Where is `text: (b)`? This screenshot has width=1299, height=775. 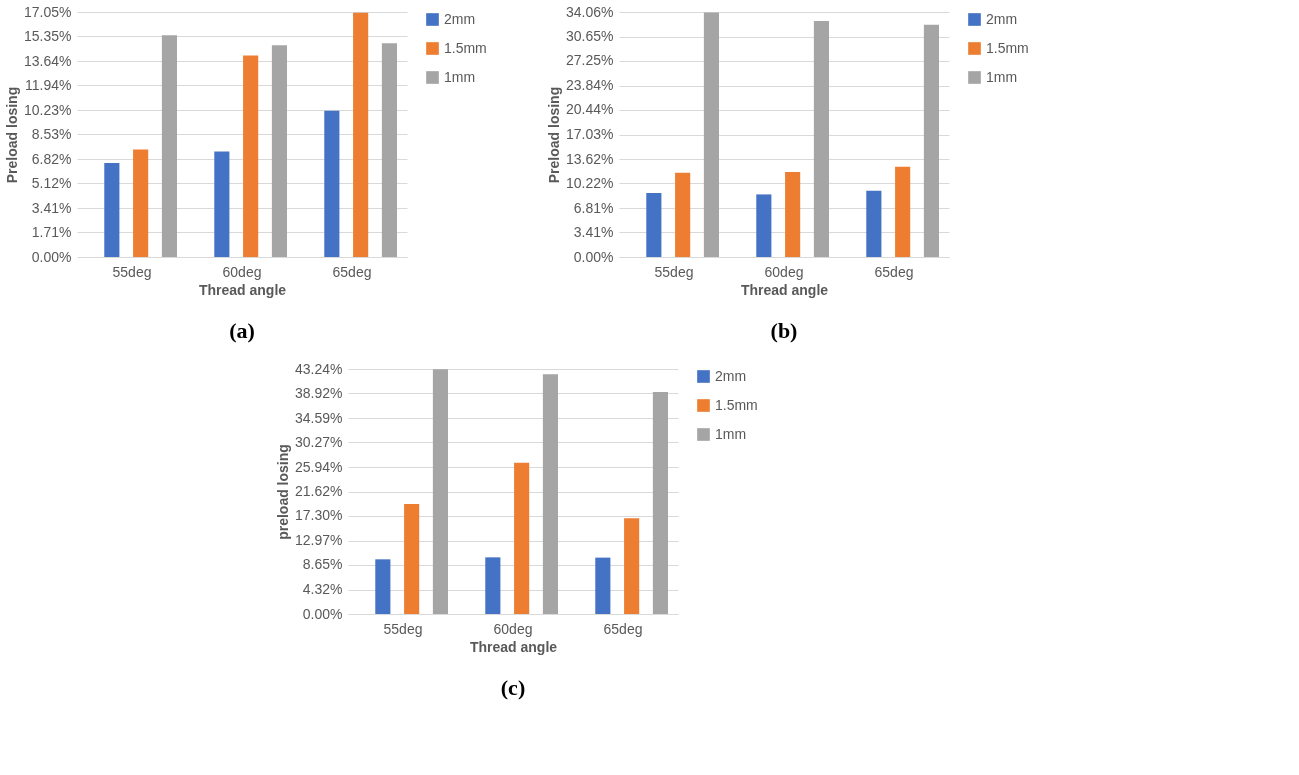 text: (b) is located at coordinates (784, 330).